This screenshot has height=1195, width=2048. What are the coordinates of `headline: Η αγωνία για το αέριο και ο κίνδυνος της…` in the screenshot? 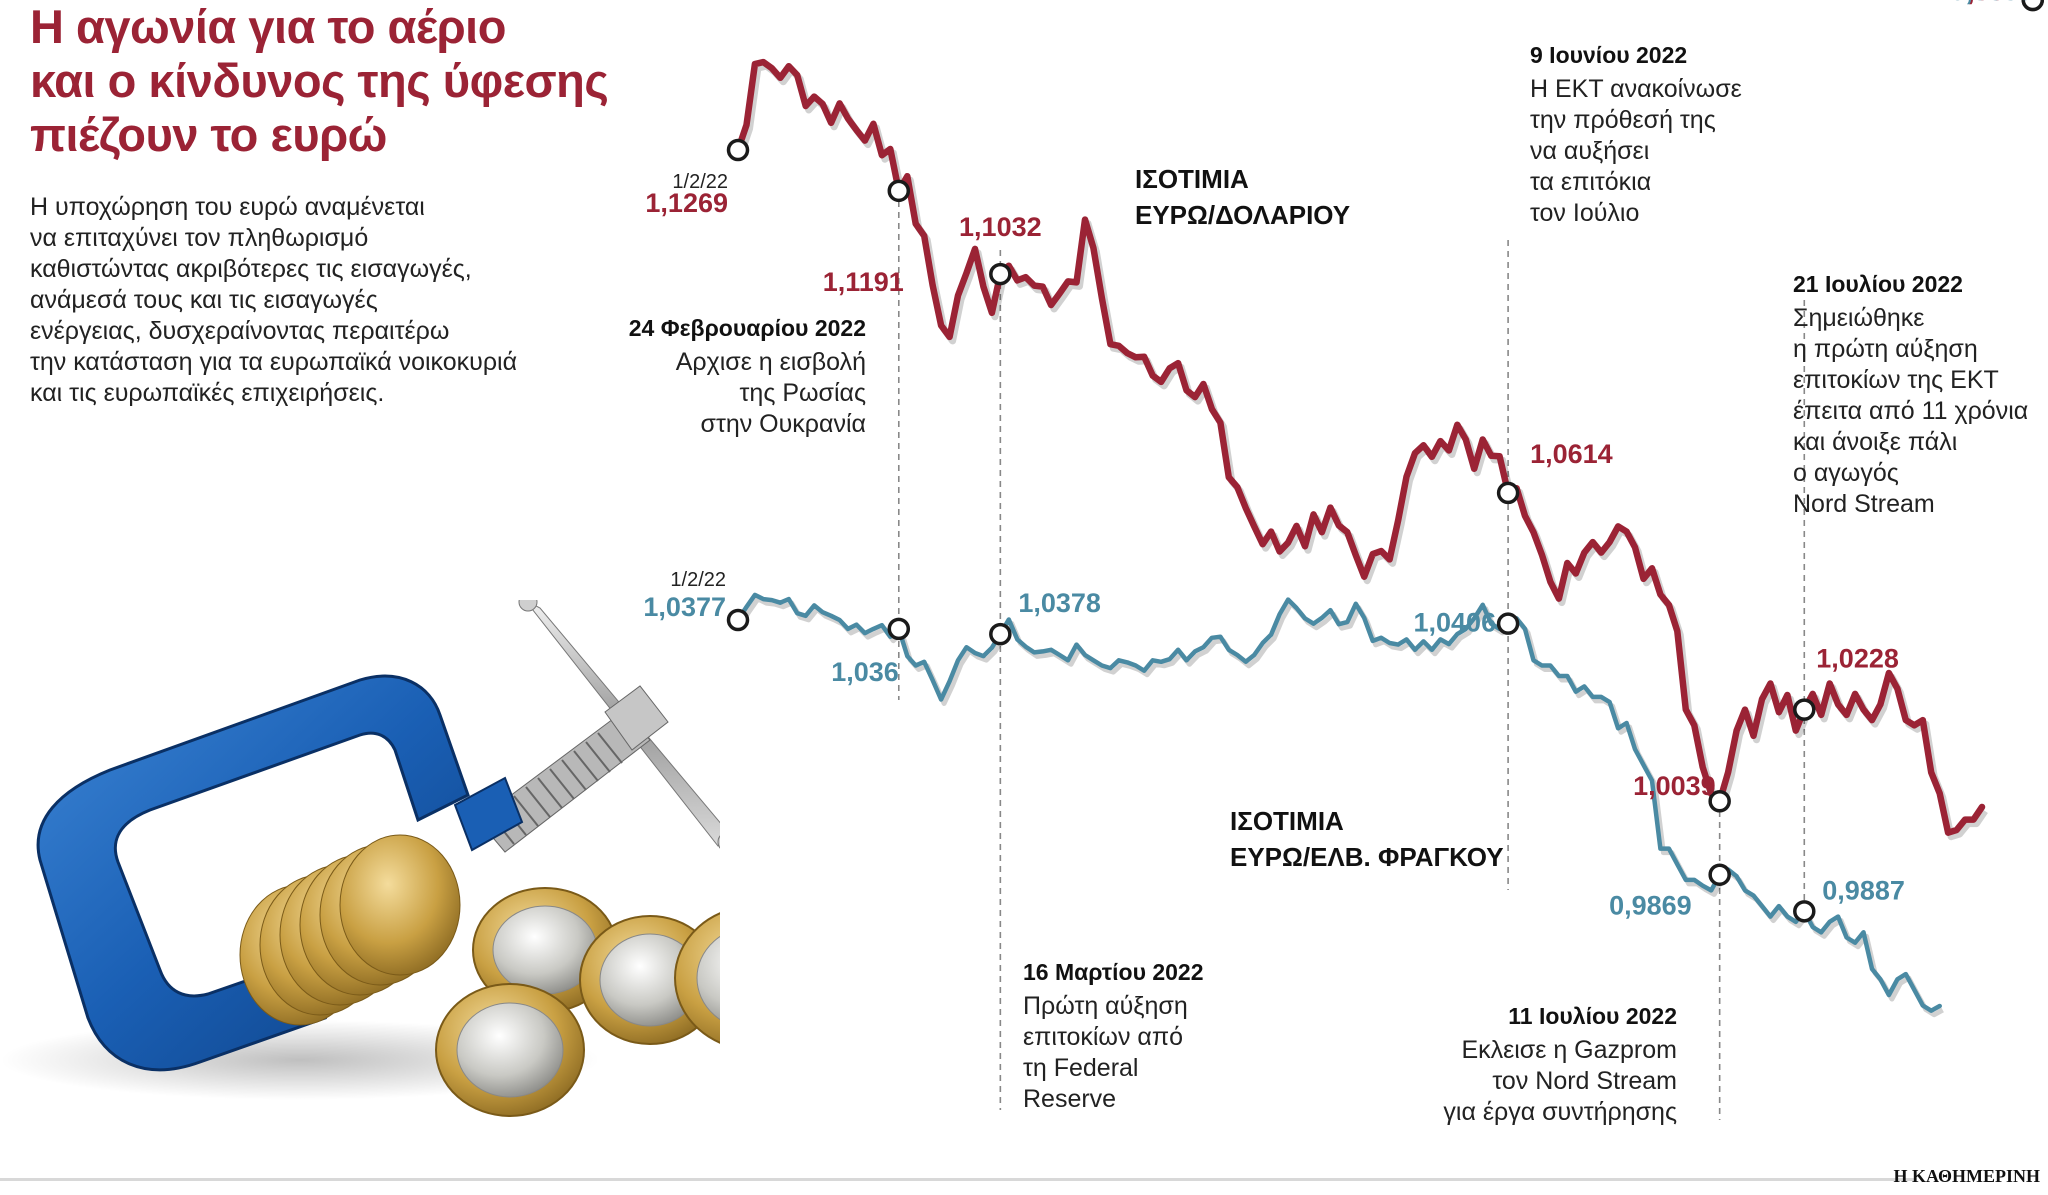 It's located at (330, 81).